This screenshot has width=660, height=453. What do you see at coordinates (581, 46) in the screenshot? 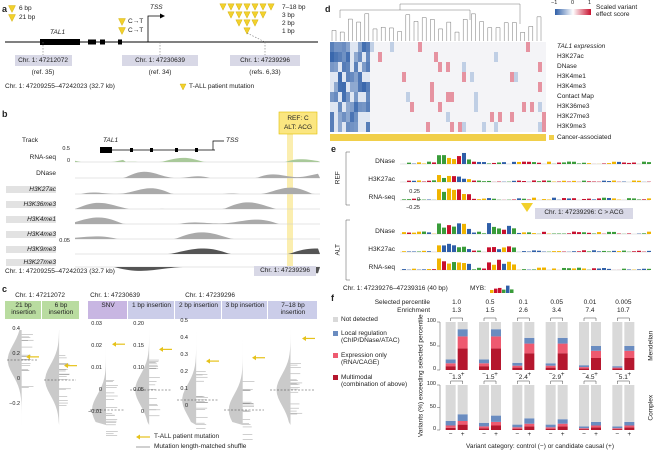
I see `label: TAL1 expression` at bounding box center [581, 46].